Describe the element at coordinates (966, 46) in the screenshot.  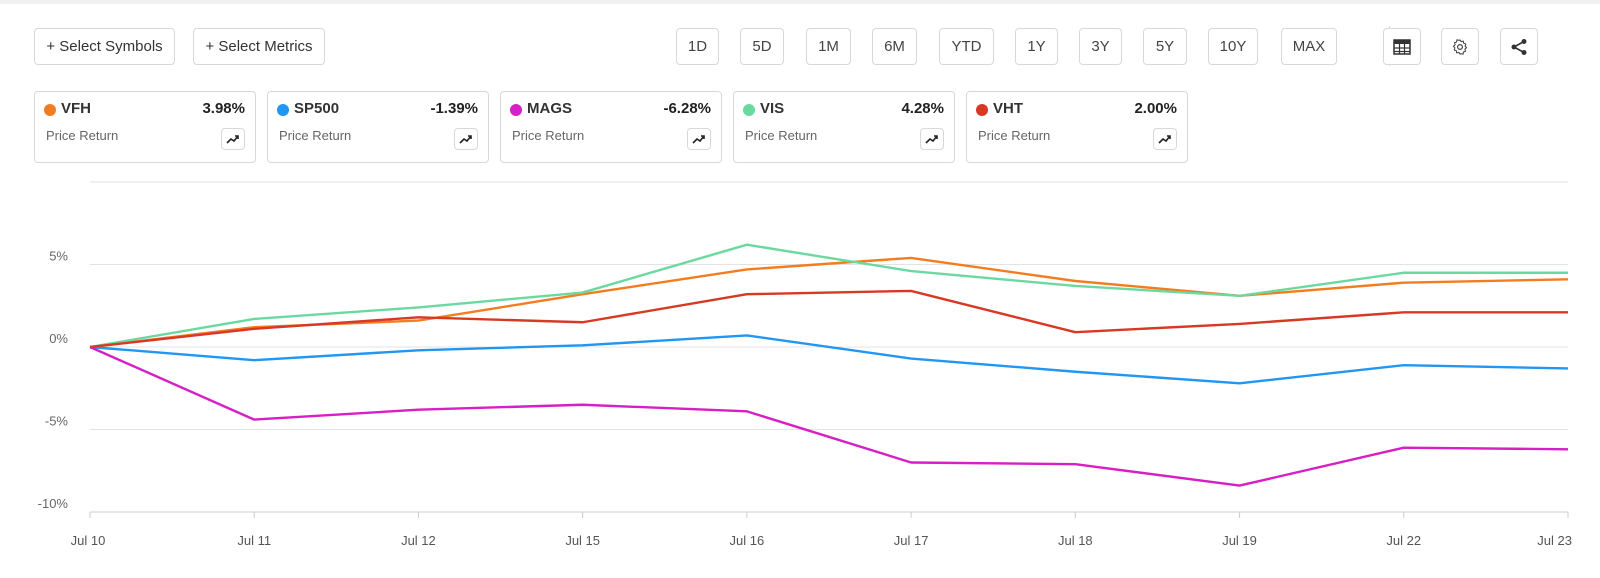
I see `range-ytd-button: YTD` at that location.